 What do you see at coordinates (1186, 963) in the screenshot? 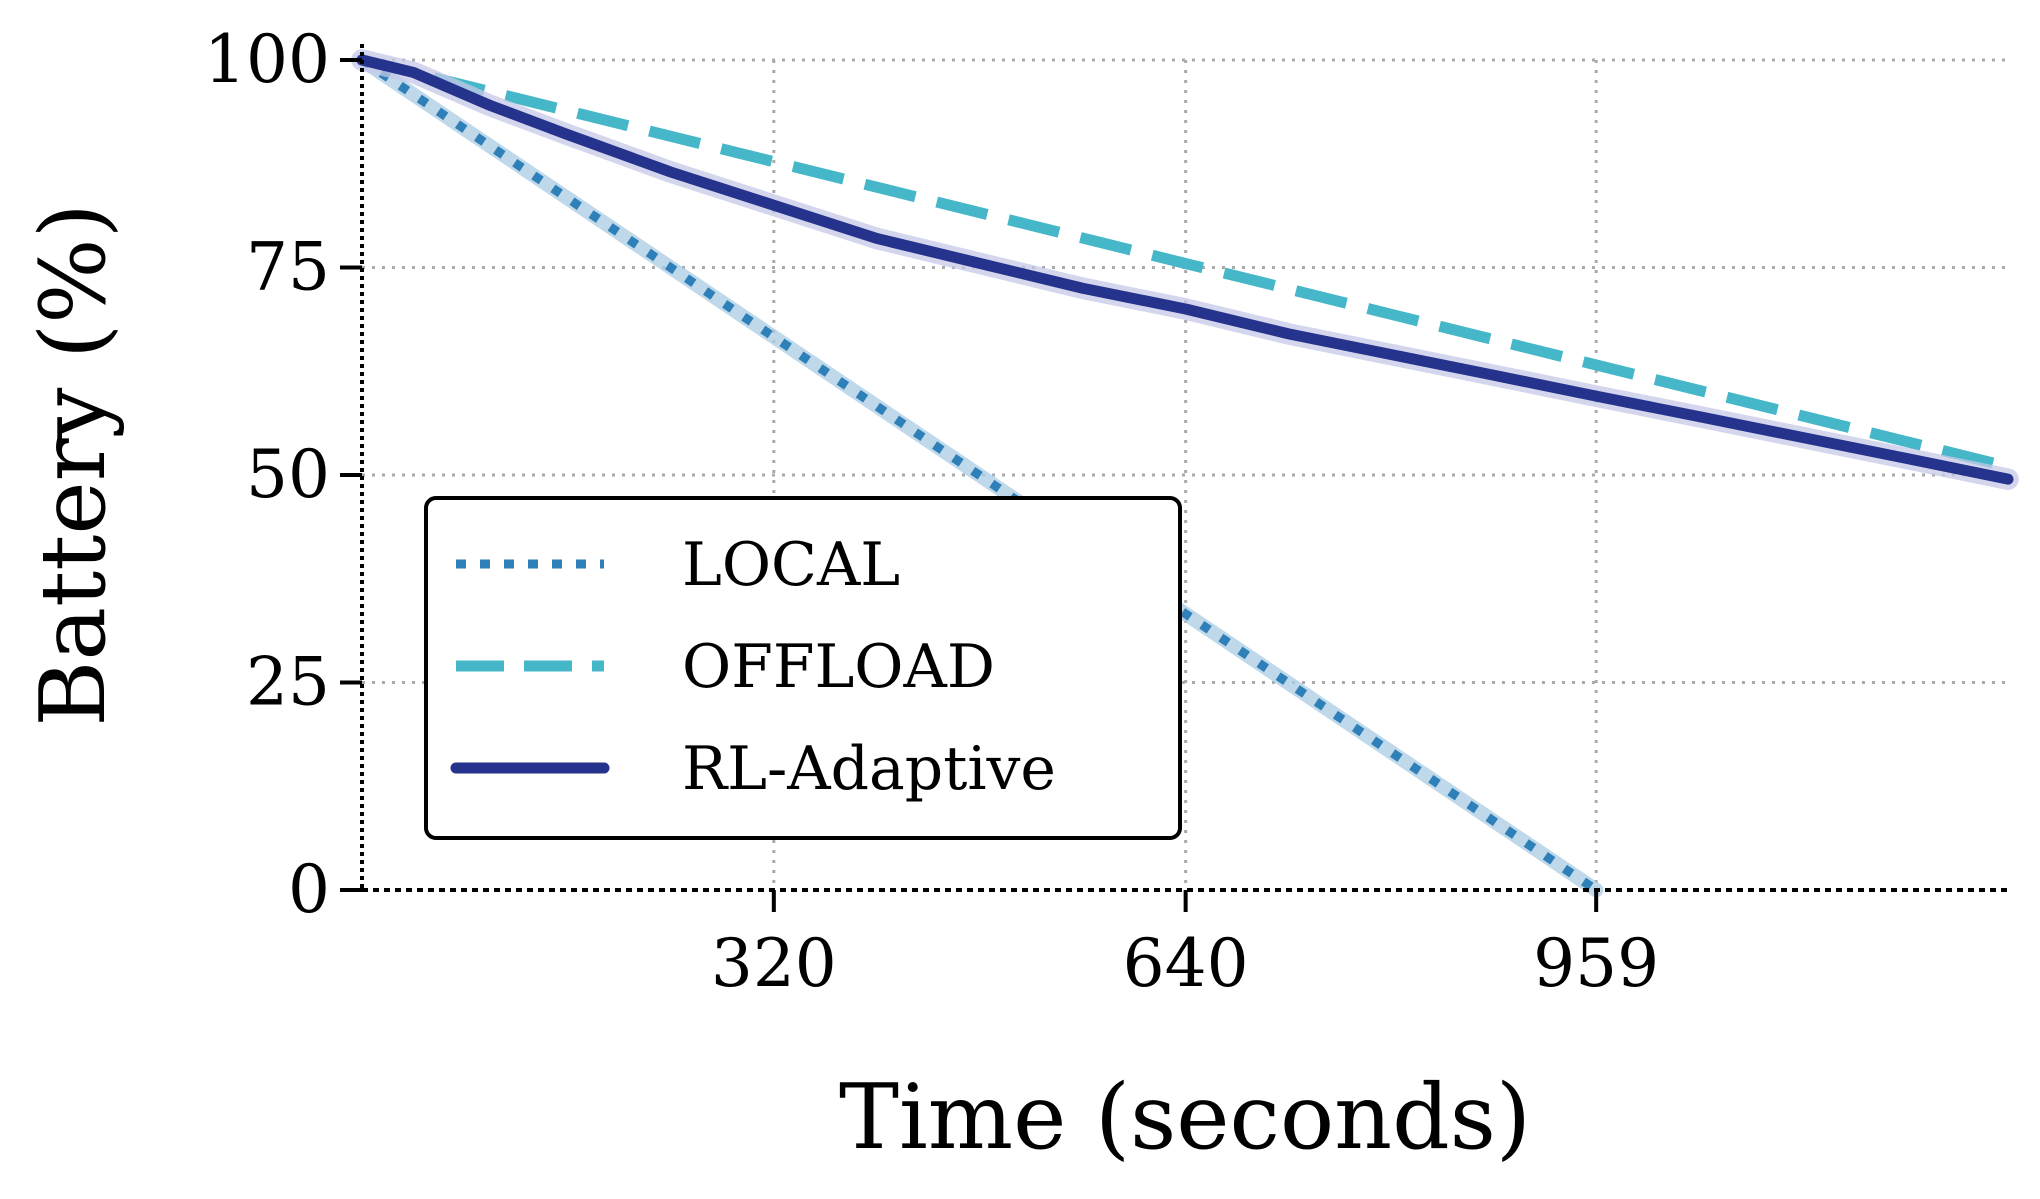
I see `x-tick-label: 640` at bounding box center [1186, 963].